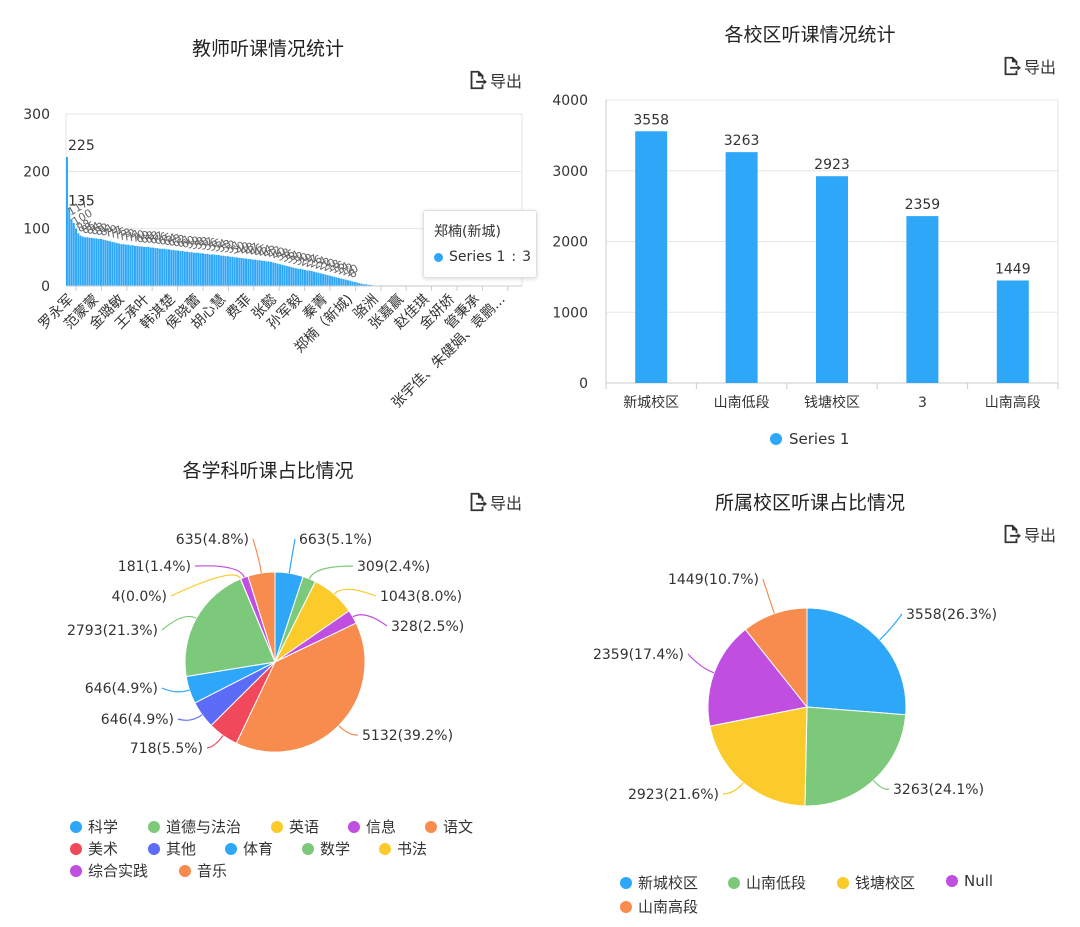  Describe the element at coordinates (94, 848) in the screenshot. I see `legend-item: 美术` at that location.